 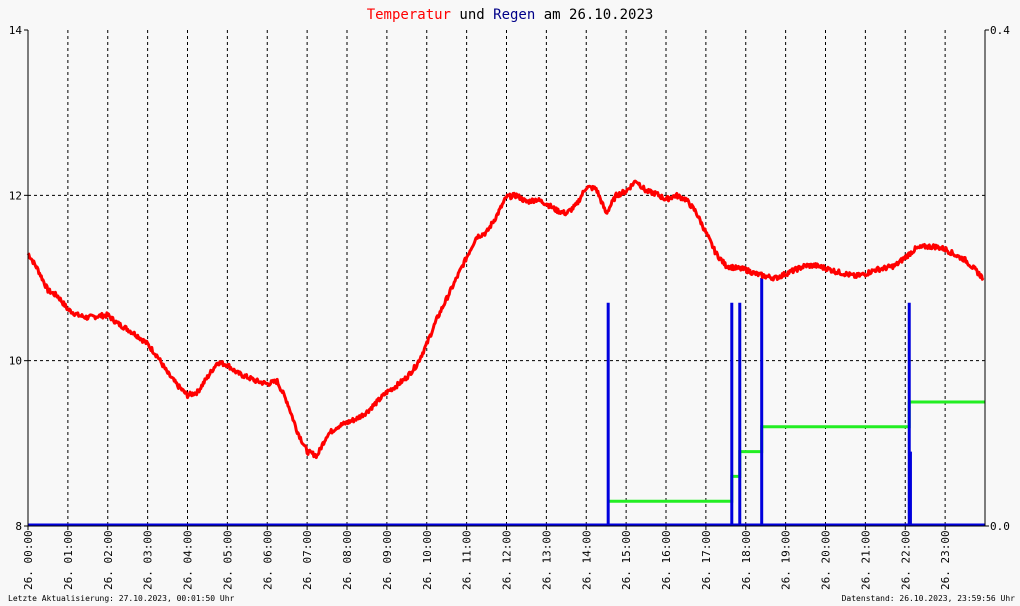 I want to click on title-date: am 26.10.2023, so click(x=594, y=15).